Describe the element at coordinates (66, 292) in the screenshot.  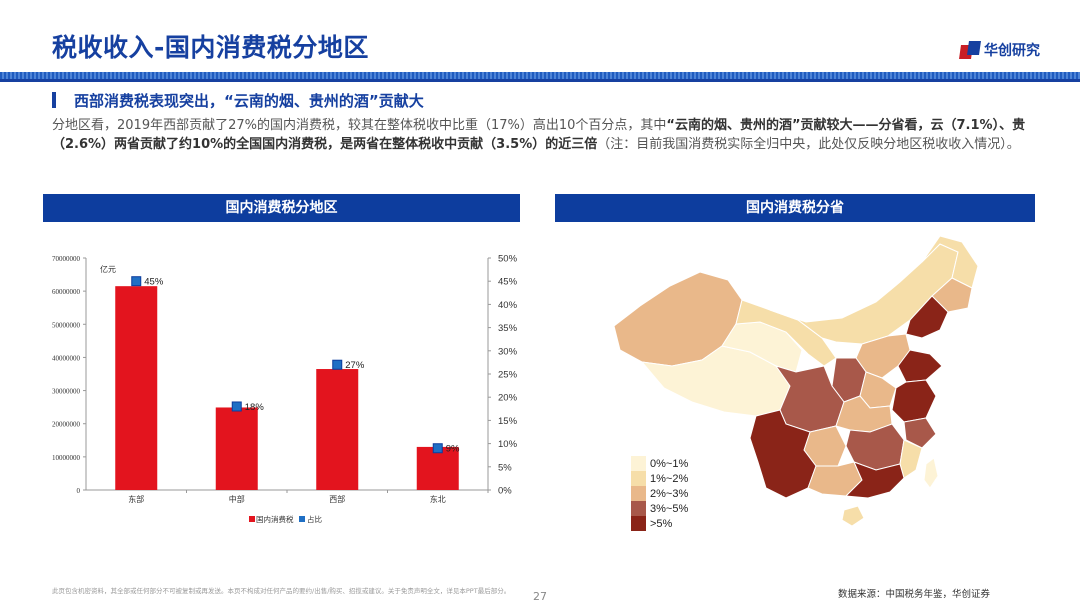
I see `y-tick-label: 60000000` at that location.